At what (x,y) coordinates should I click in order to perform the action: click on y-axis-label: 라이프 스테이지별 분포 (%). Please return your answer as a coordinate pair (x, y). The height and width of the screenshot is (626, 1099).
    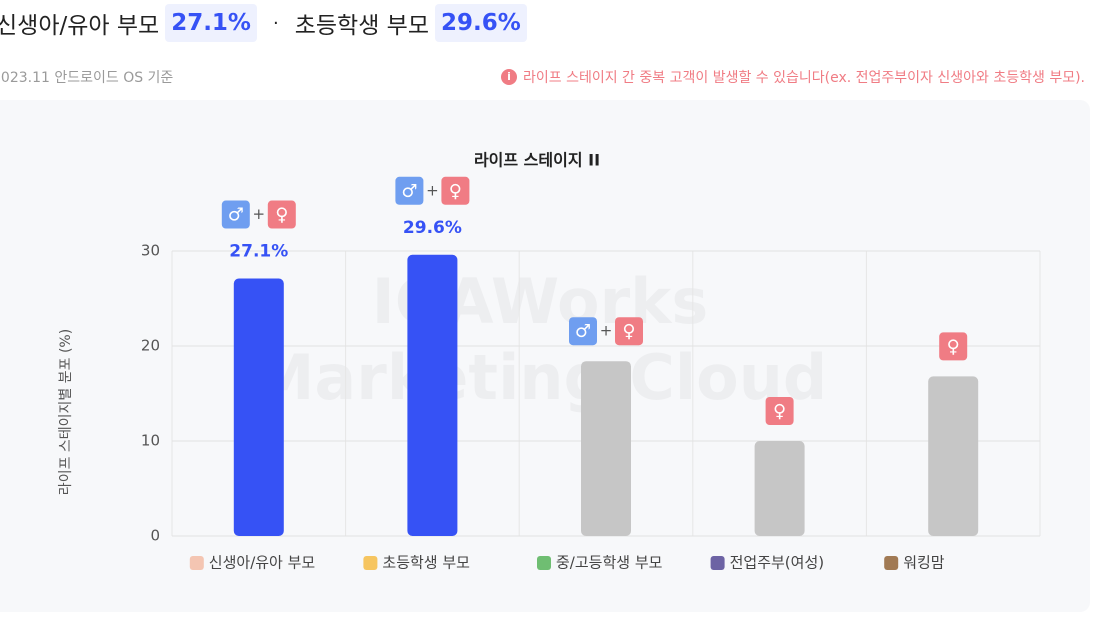
    Looking at the image, I should click on (66, 412).